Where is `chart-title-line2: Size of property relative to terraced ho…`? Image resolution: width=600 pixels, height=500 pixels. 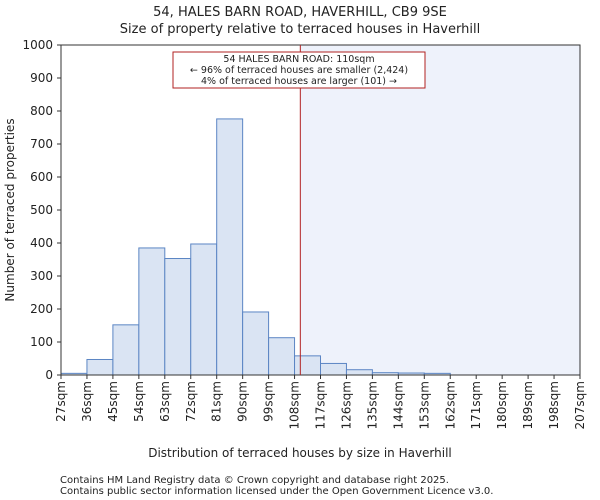
chart-title-line2: Size of property relative to terraced ho… is located at coordinates (300, 29).